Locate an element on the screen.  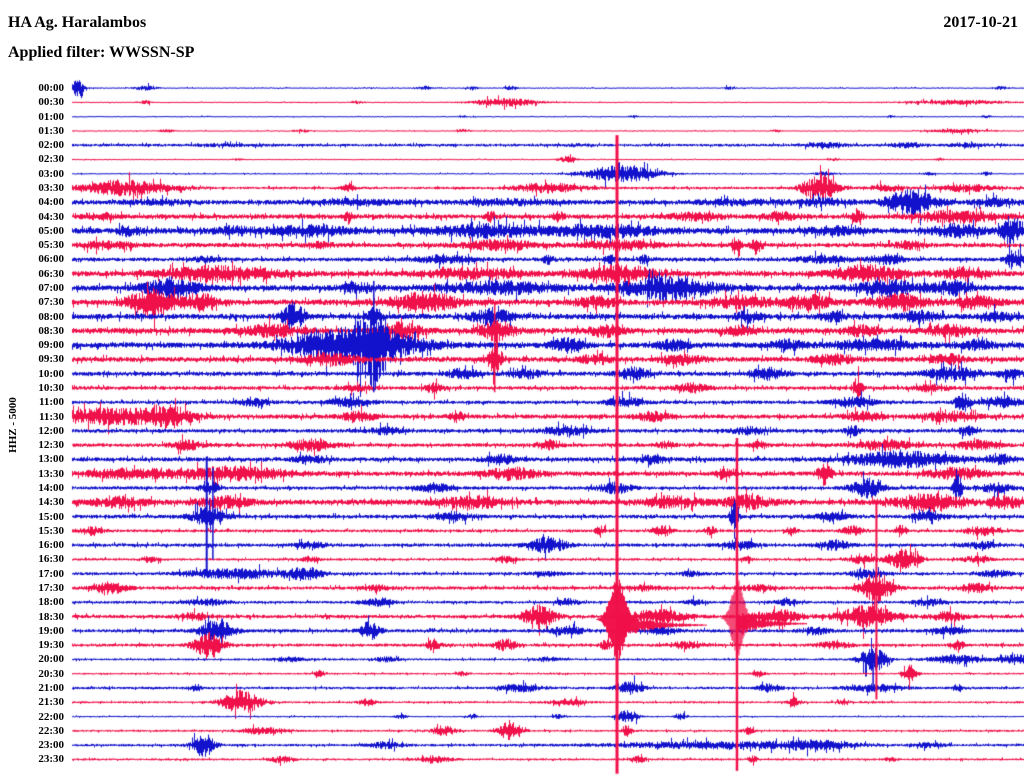
time-label: 07:30 is located at coordinates (51, 302).